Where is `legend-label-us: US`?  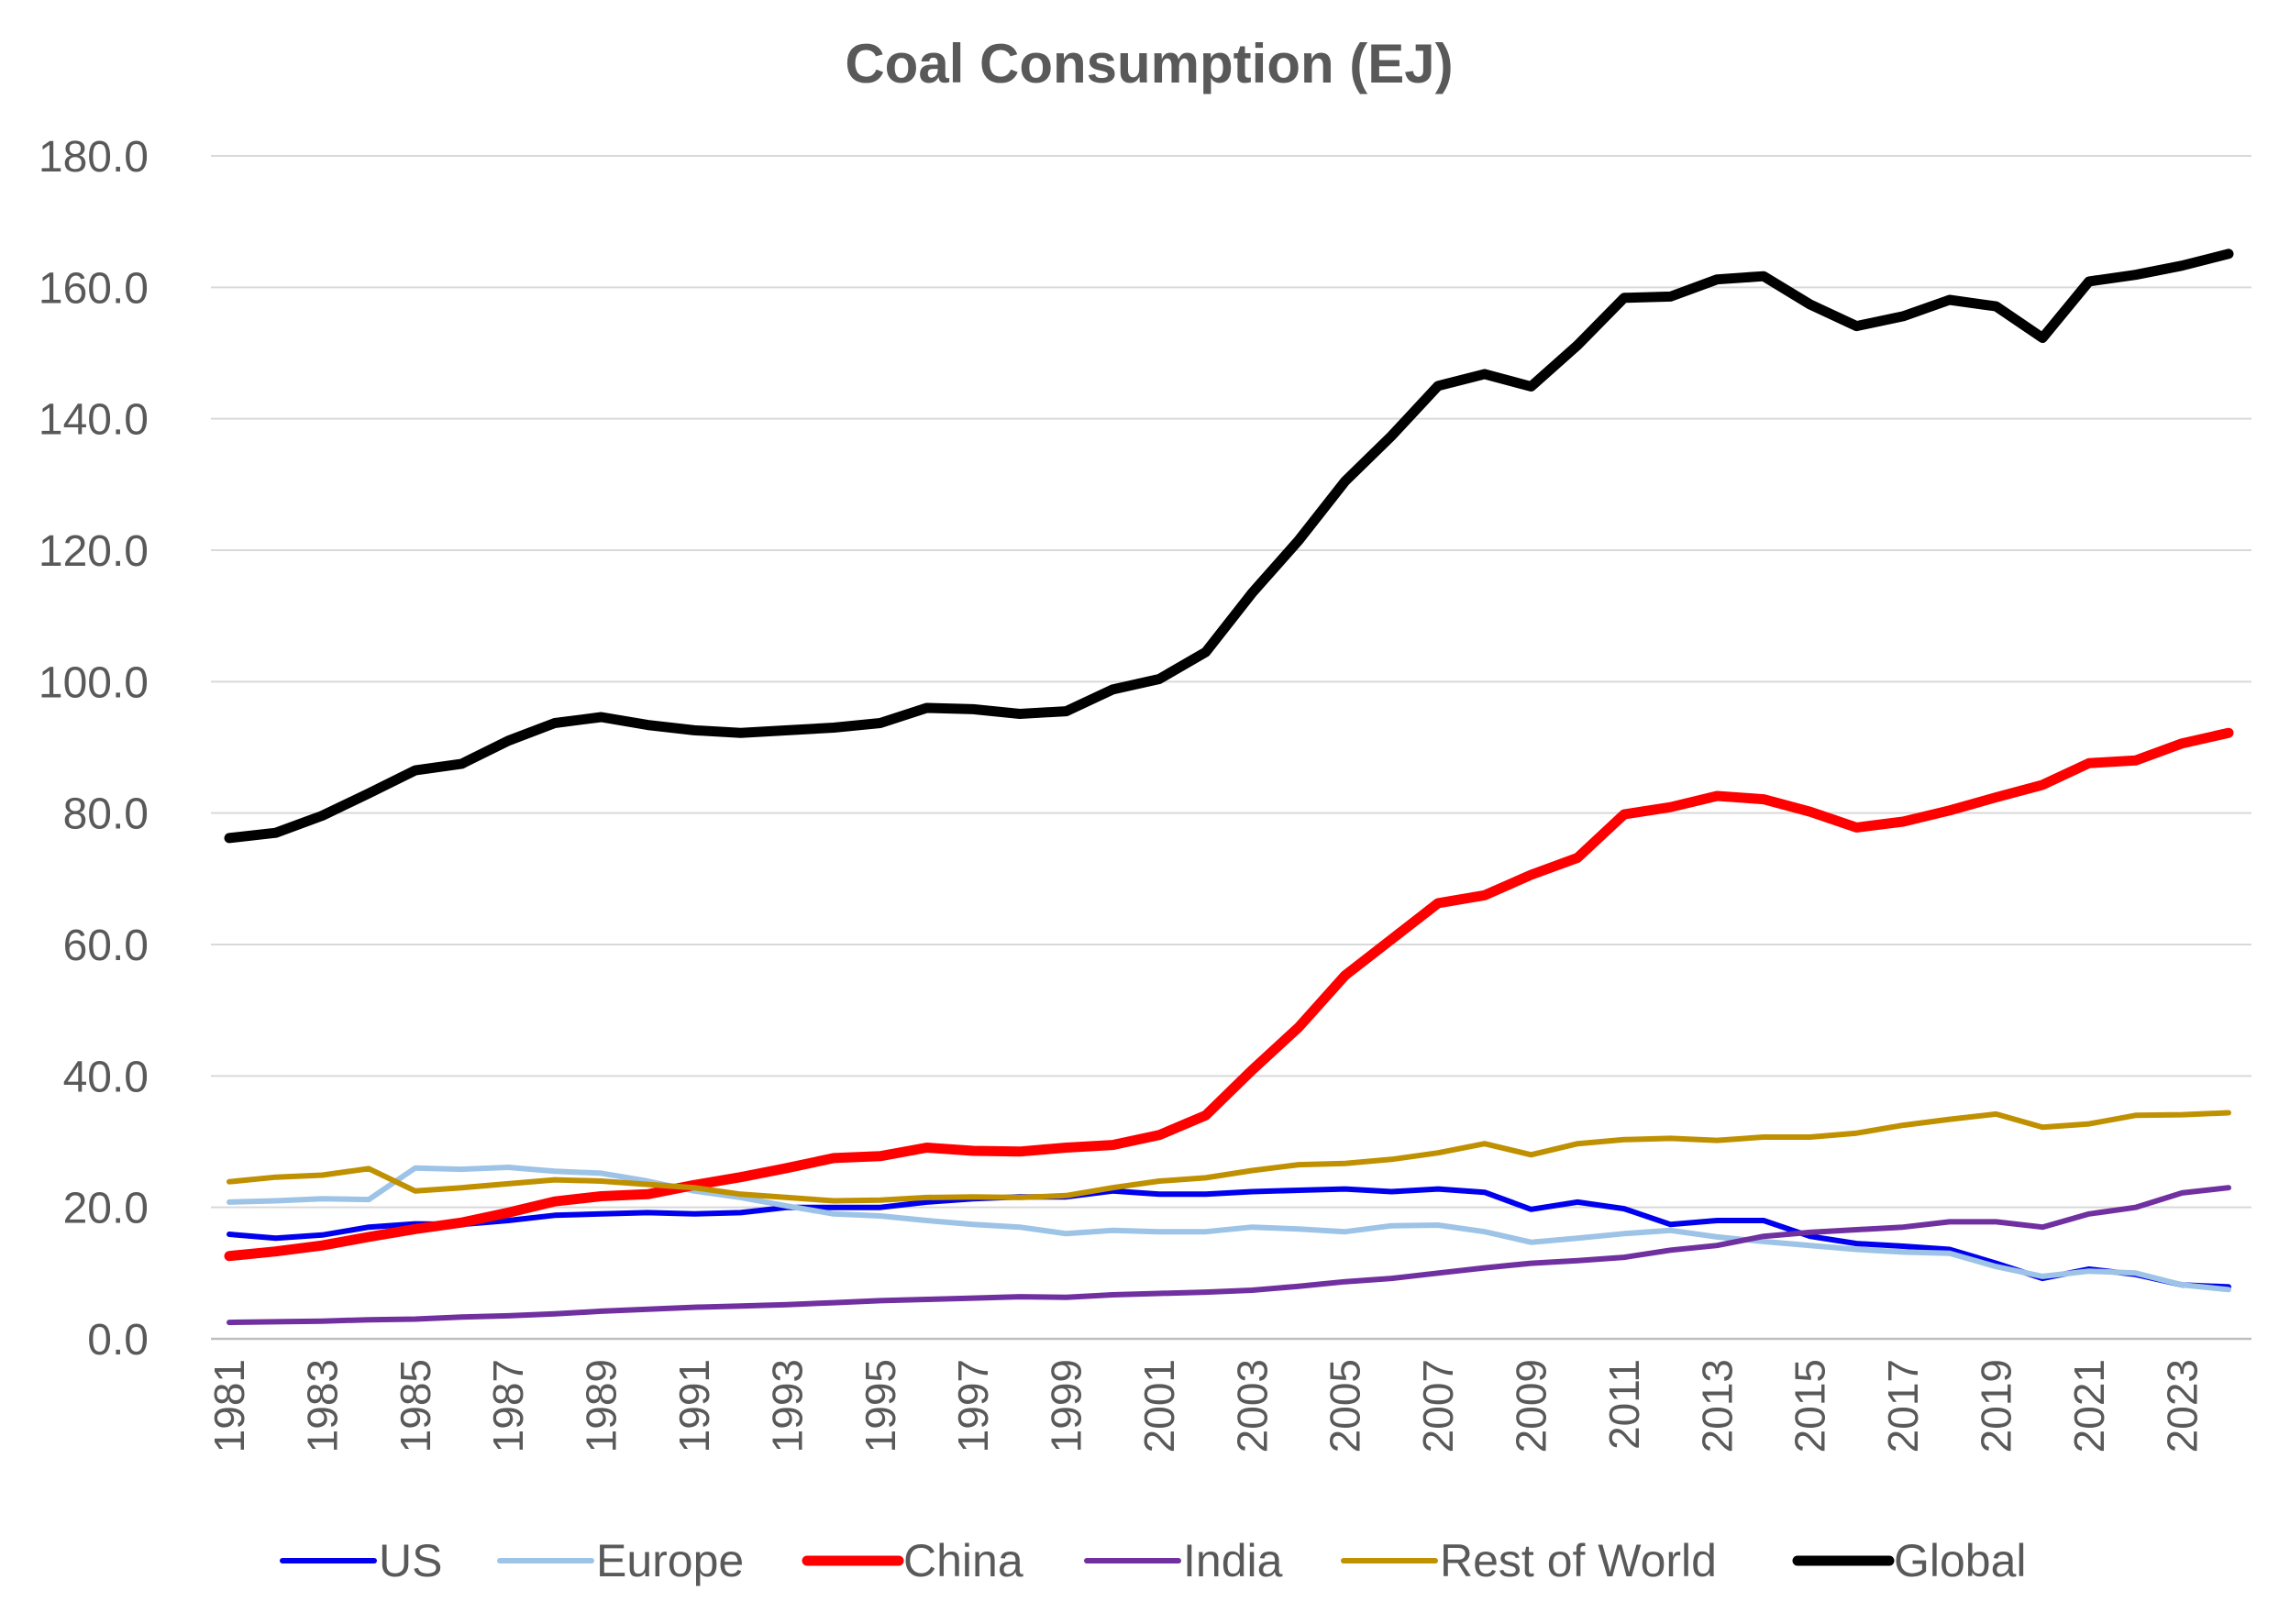
legend-label-us: US is located at coordinates (410, 1560).